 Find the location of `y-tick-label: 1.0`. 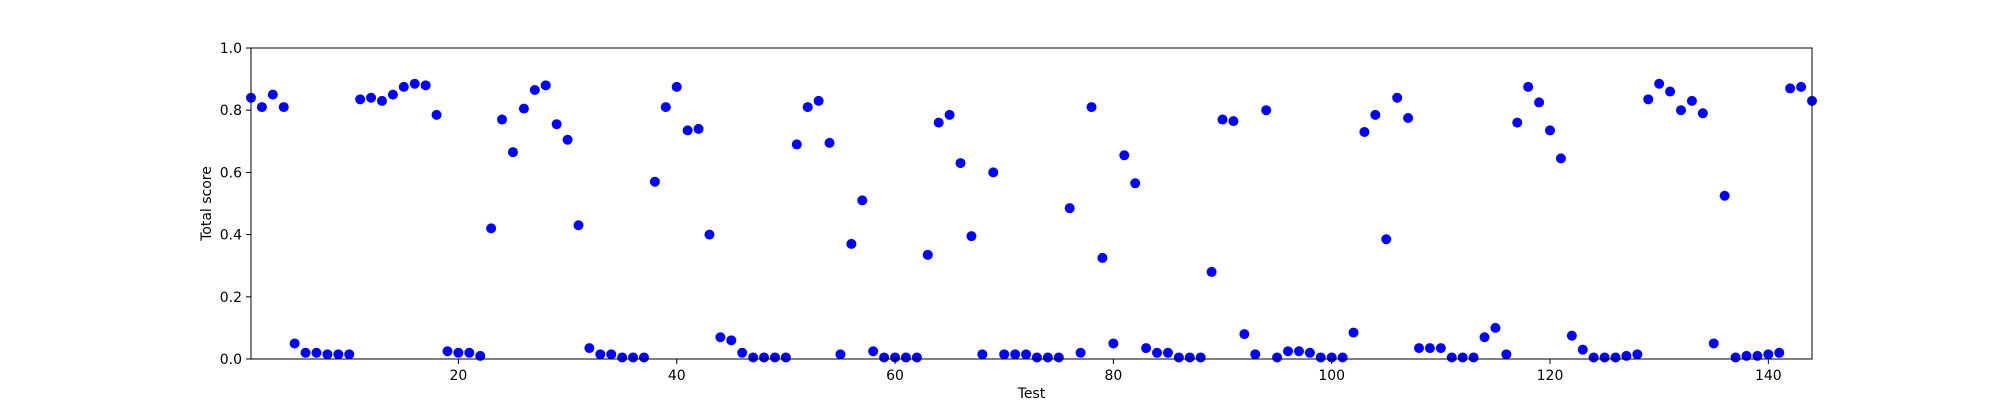

y-tick-label: 1.0 is located at coordinates (231, 49).